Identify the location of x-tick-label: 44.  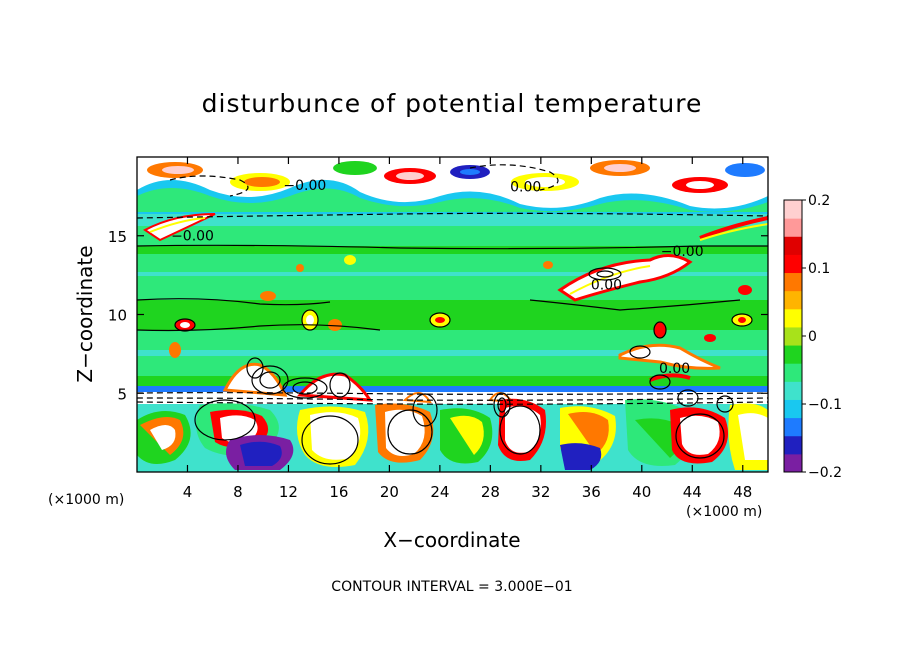
(692, 492).